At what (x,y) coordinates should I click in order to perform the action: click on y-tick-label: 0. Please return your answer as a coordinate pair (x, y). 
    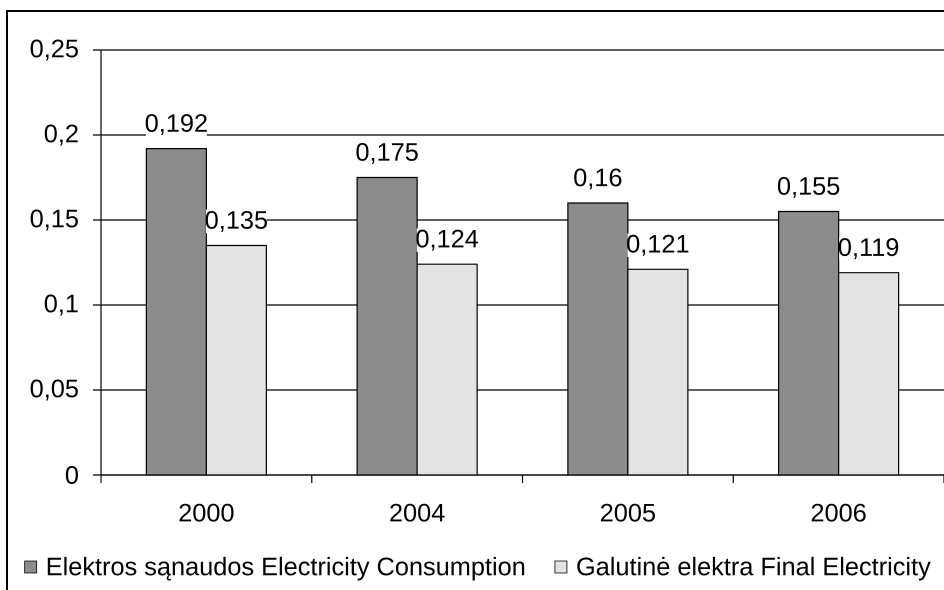
    Looking at the image, I should click on (72, 475).